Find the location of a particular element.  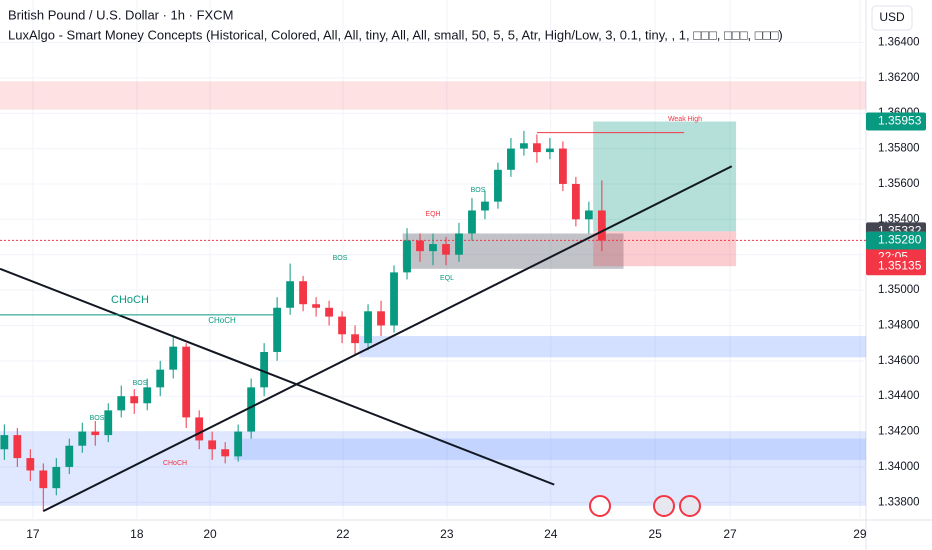

x-tick-label: 25 is located at coordinates (655, 534).